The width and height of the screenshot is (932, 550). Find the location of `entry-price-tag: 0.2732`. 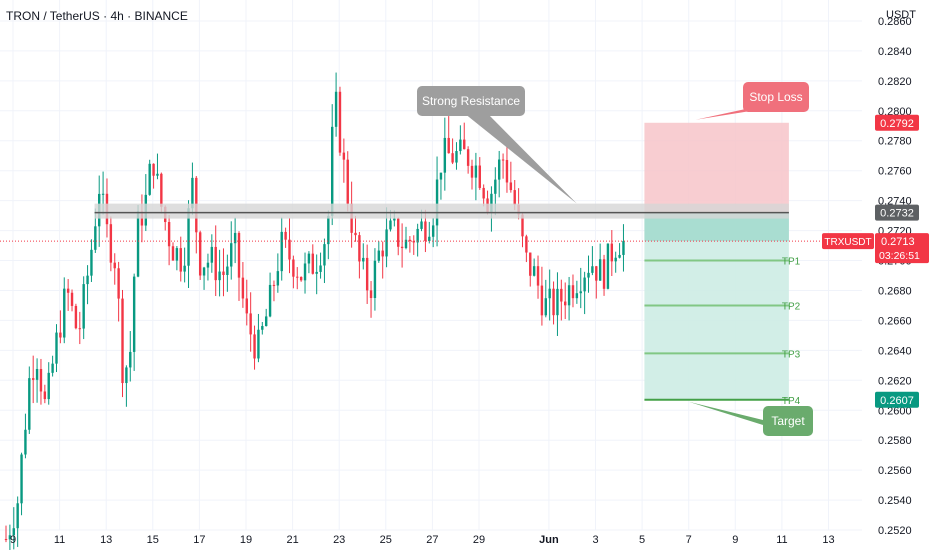

entry-price-tag: 0.2732 is located at coordinates (897, 212).